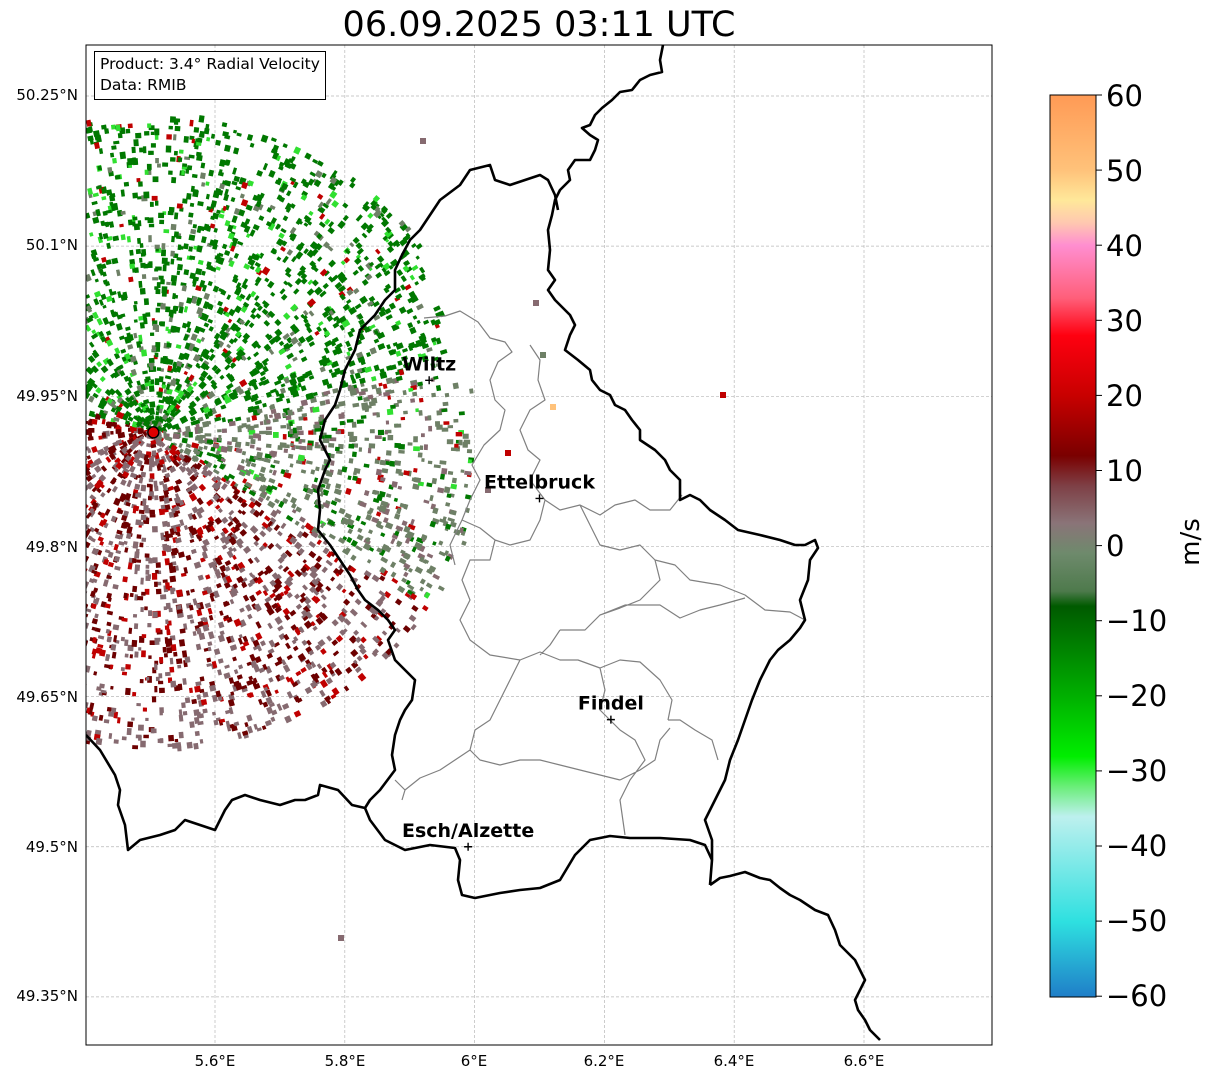  Describe the element at coordinates (611, 704) in the screenshot. I see `city-label: Findel` at that location.